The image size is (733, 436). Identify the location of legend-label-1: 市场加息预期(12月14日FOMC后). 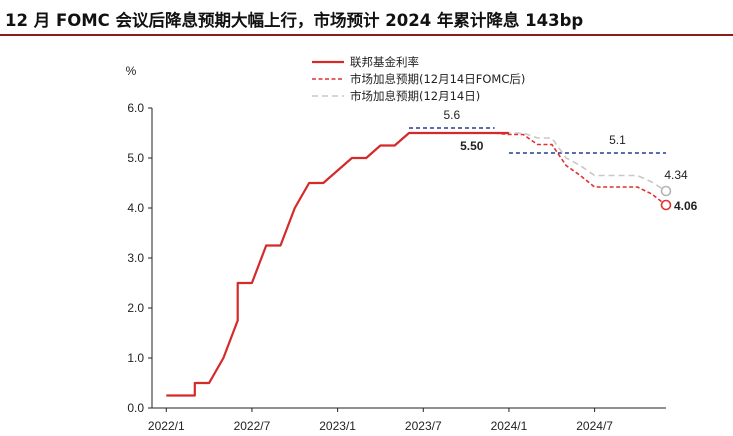
(437, 79).